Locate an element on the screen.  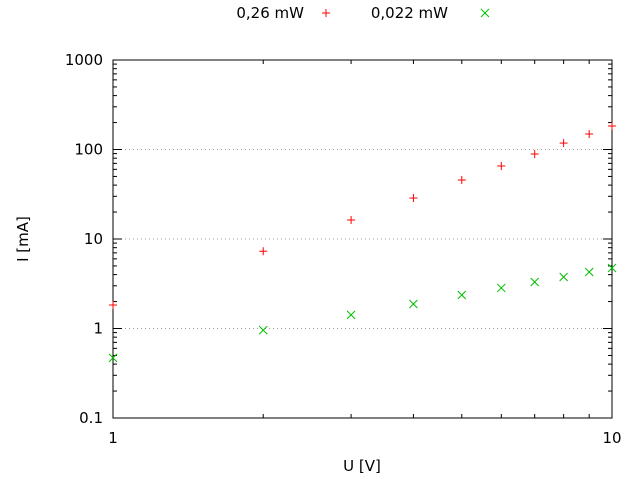
y-tick-label: 1000 is located at coordinates (84, 60).